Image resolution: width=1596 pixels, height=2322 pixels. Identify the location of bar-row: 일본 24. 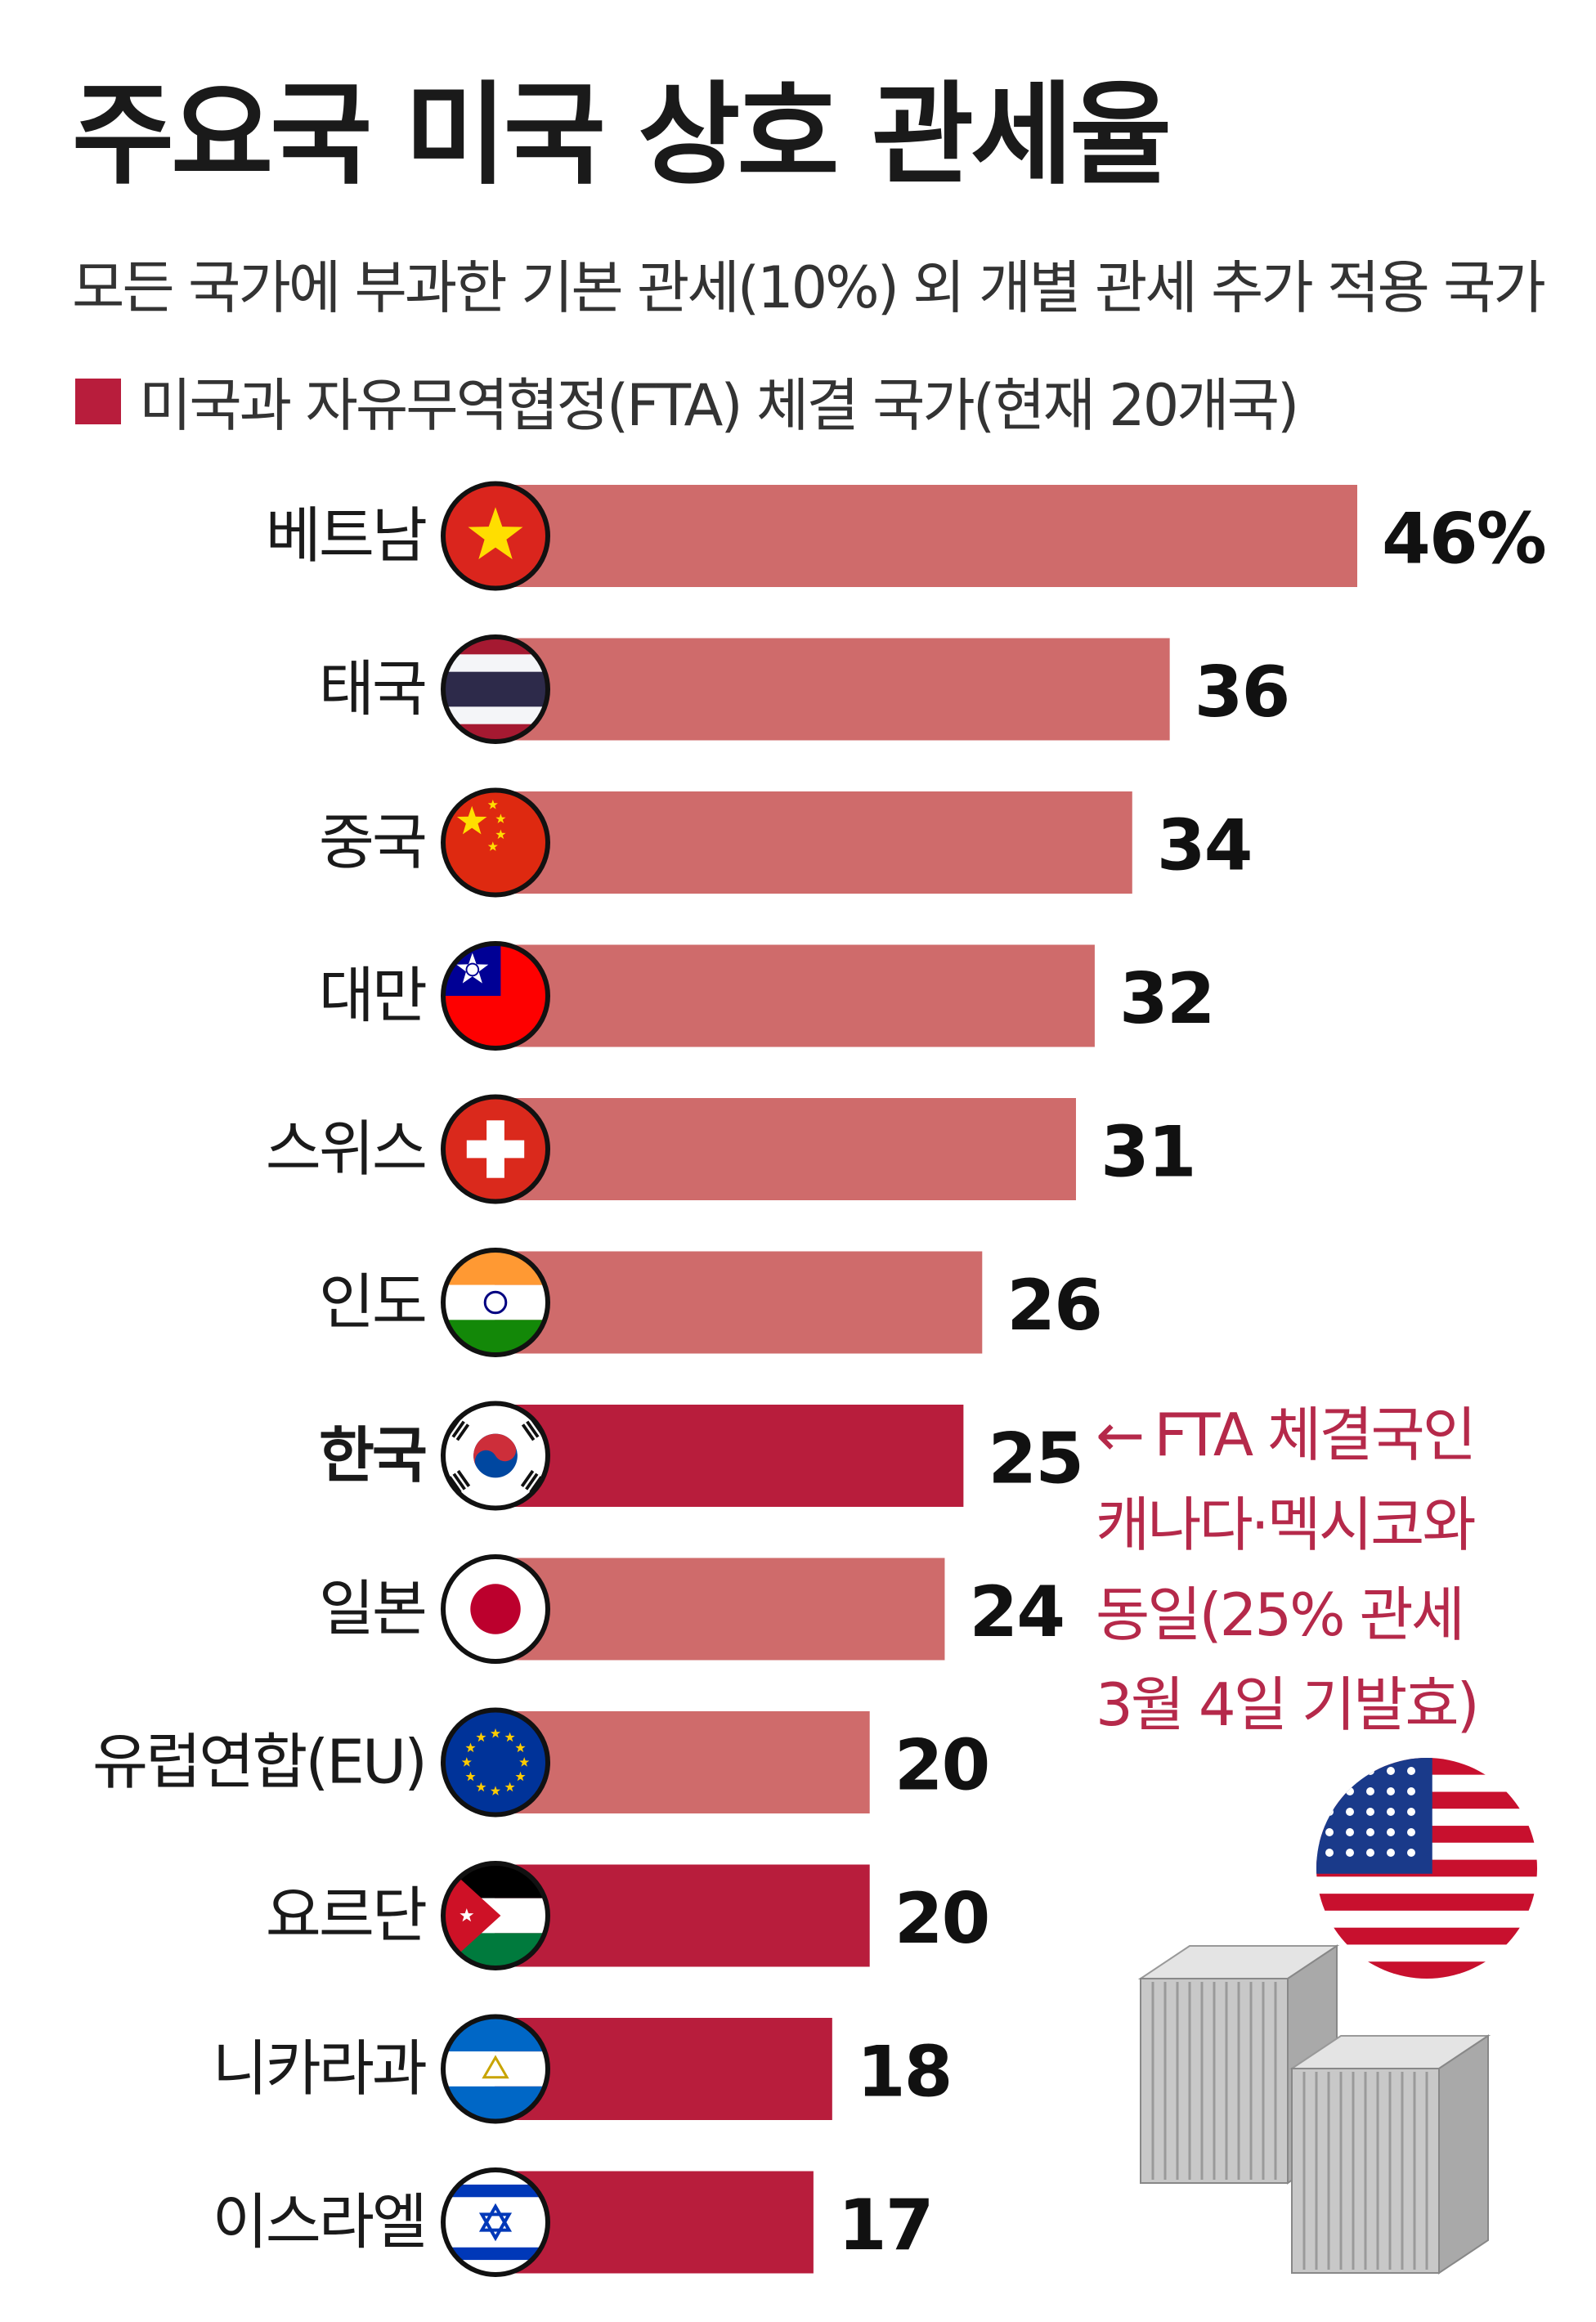
(692, 1609).